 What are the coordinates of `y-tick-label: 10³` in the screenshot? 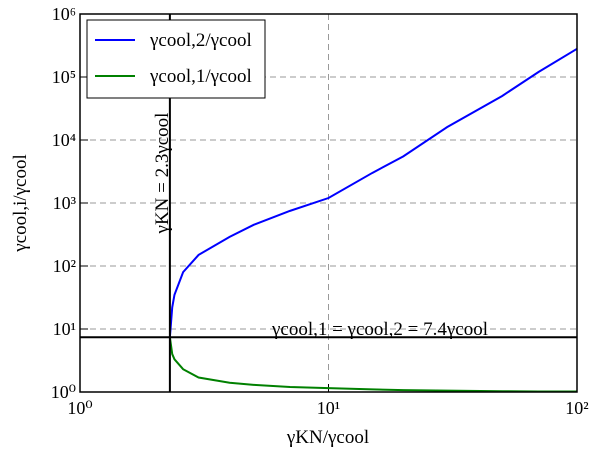 It's located at (65, 203).